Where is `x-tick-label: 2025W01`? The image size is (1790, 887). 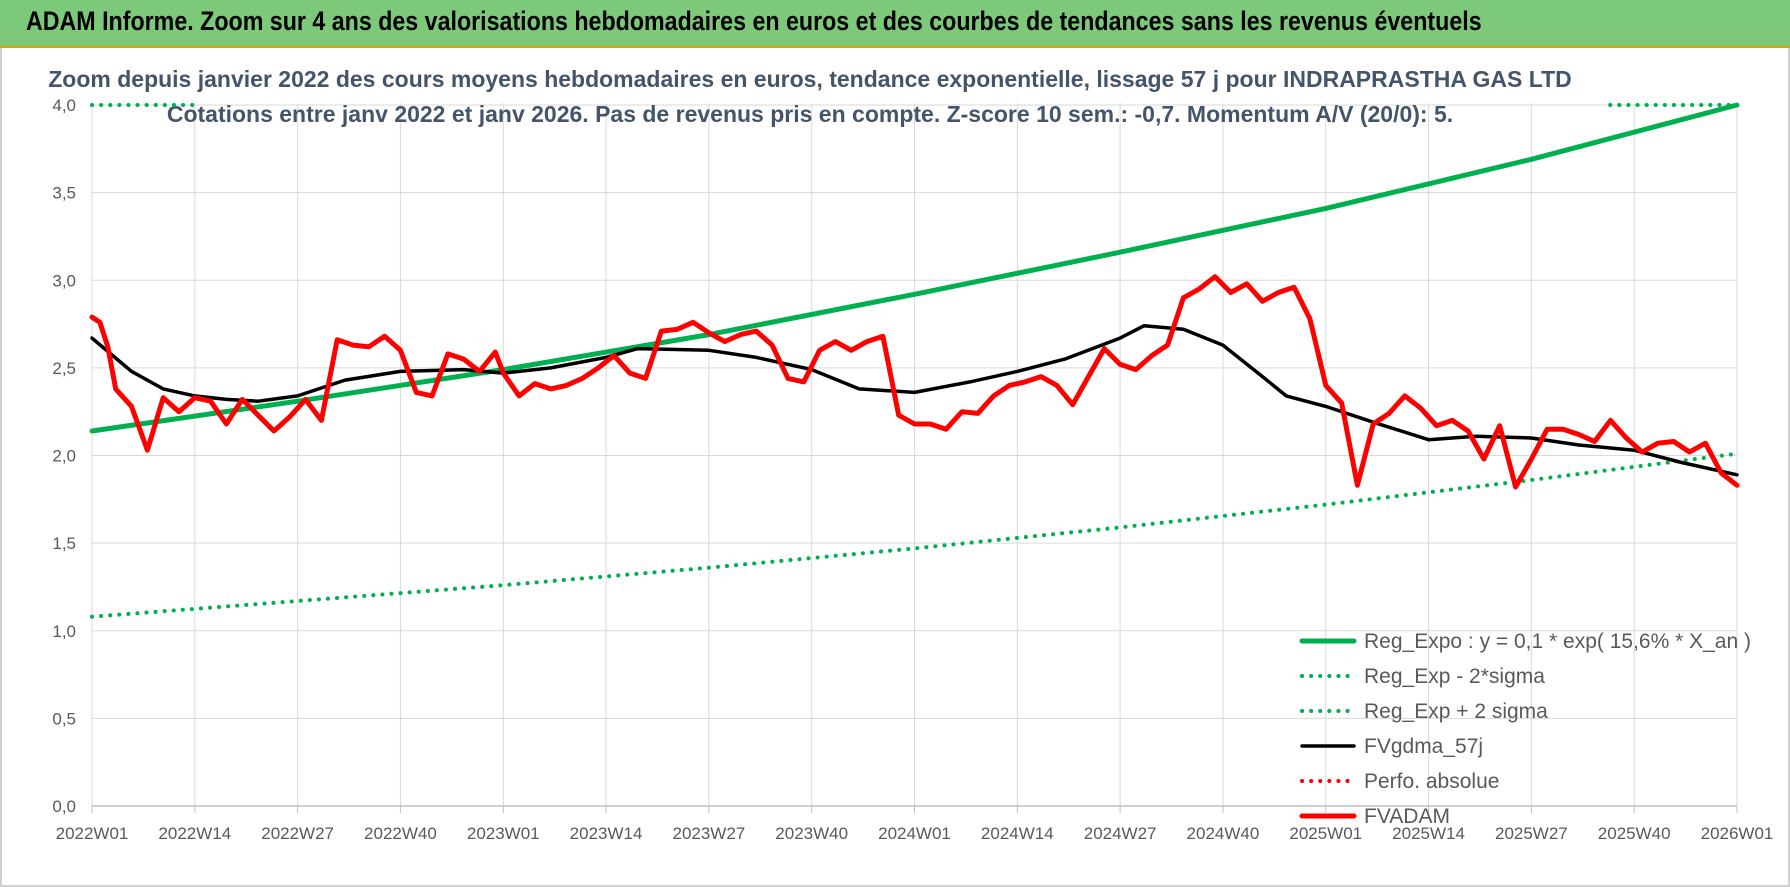
x-tick-label: 2025W01 is located at coordinates (1325, 833).